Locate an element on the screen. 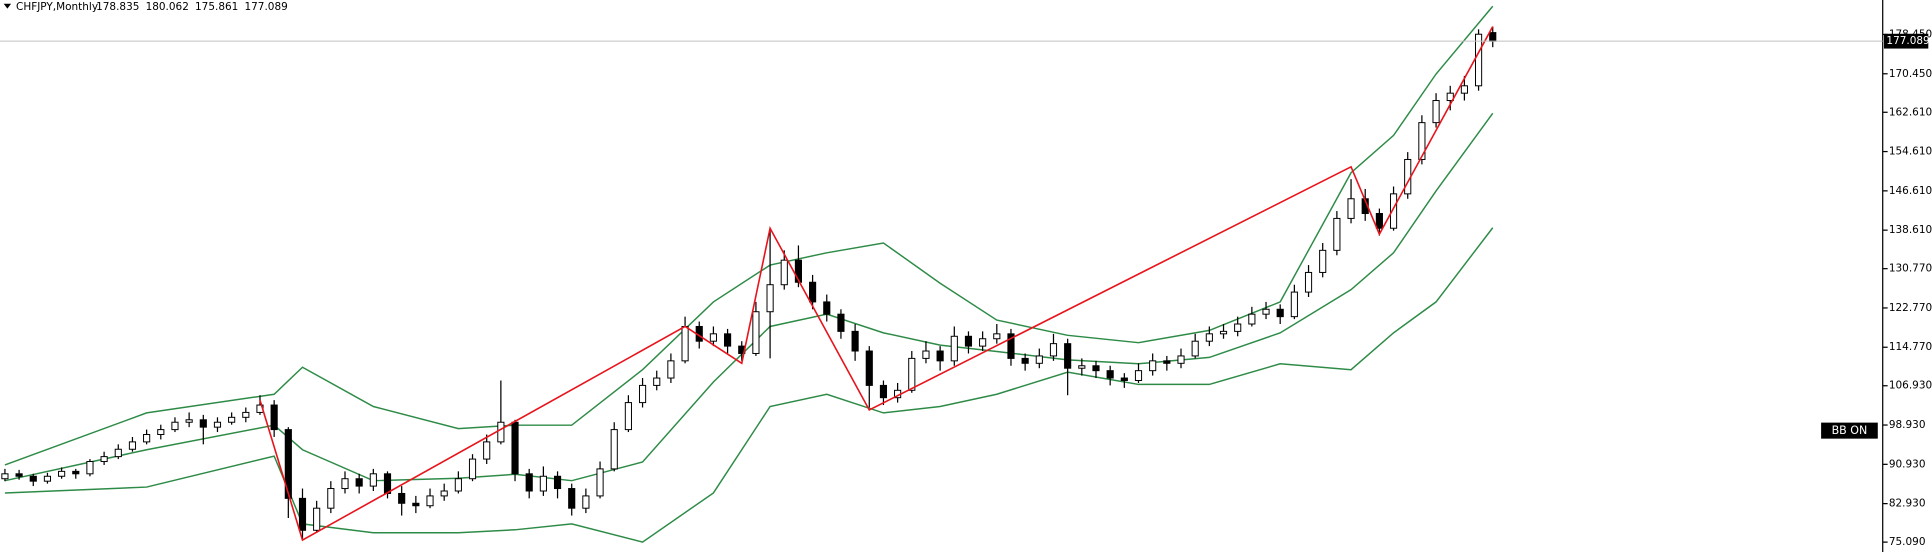  indicator-label: BB ON is located at coordinates (1850, 430).